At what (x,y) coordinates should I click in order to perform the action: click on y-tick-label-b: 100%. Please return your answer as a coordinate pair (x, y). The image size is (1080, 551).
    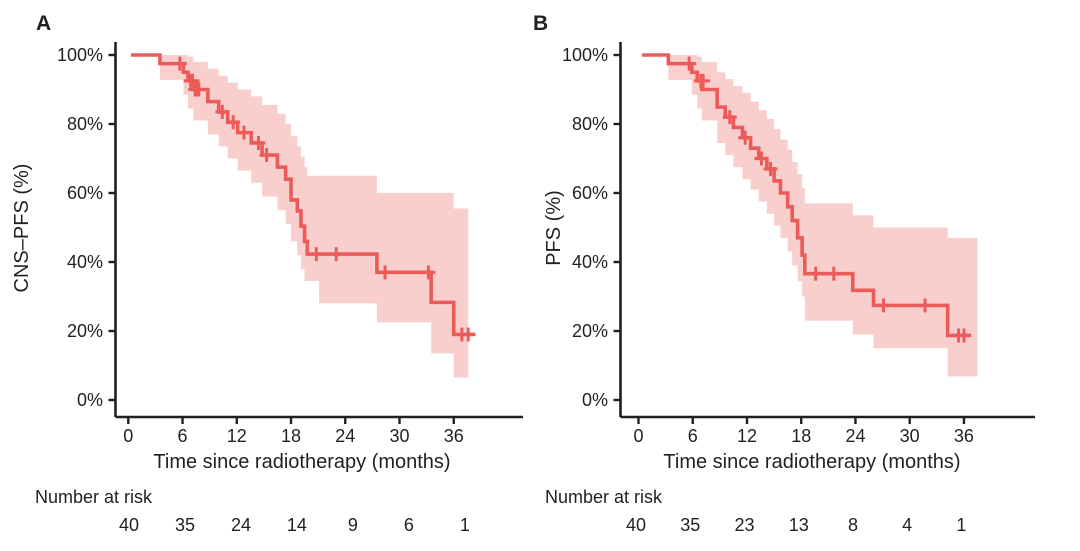
    Looking at the image, I should click on (584, 55).